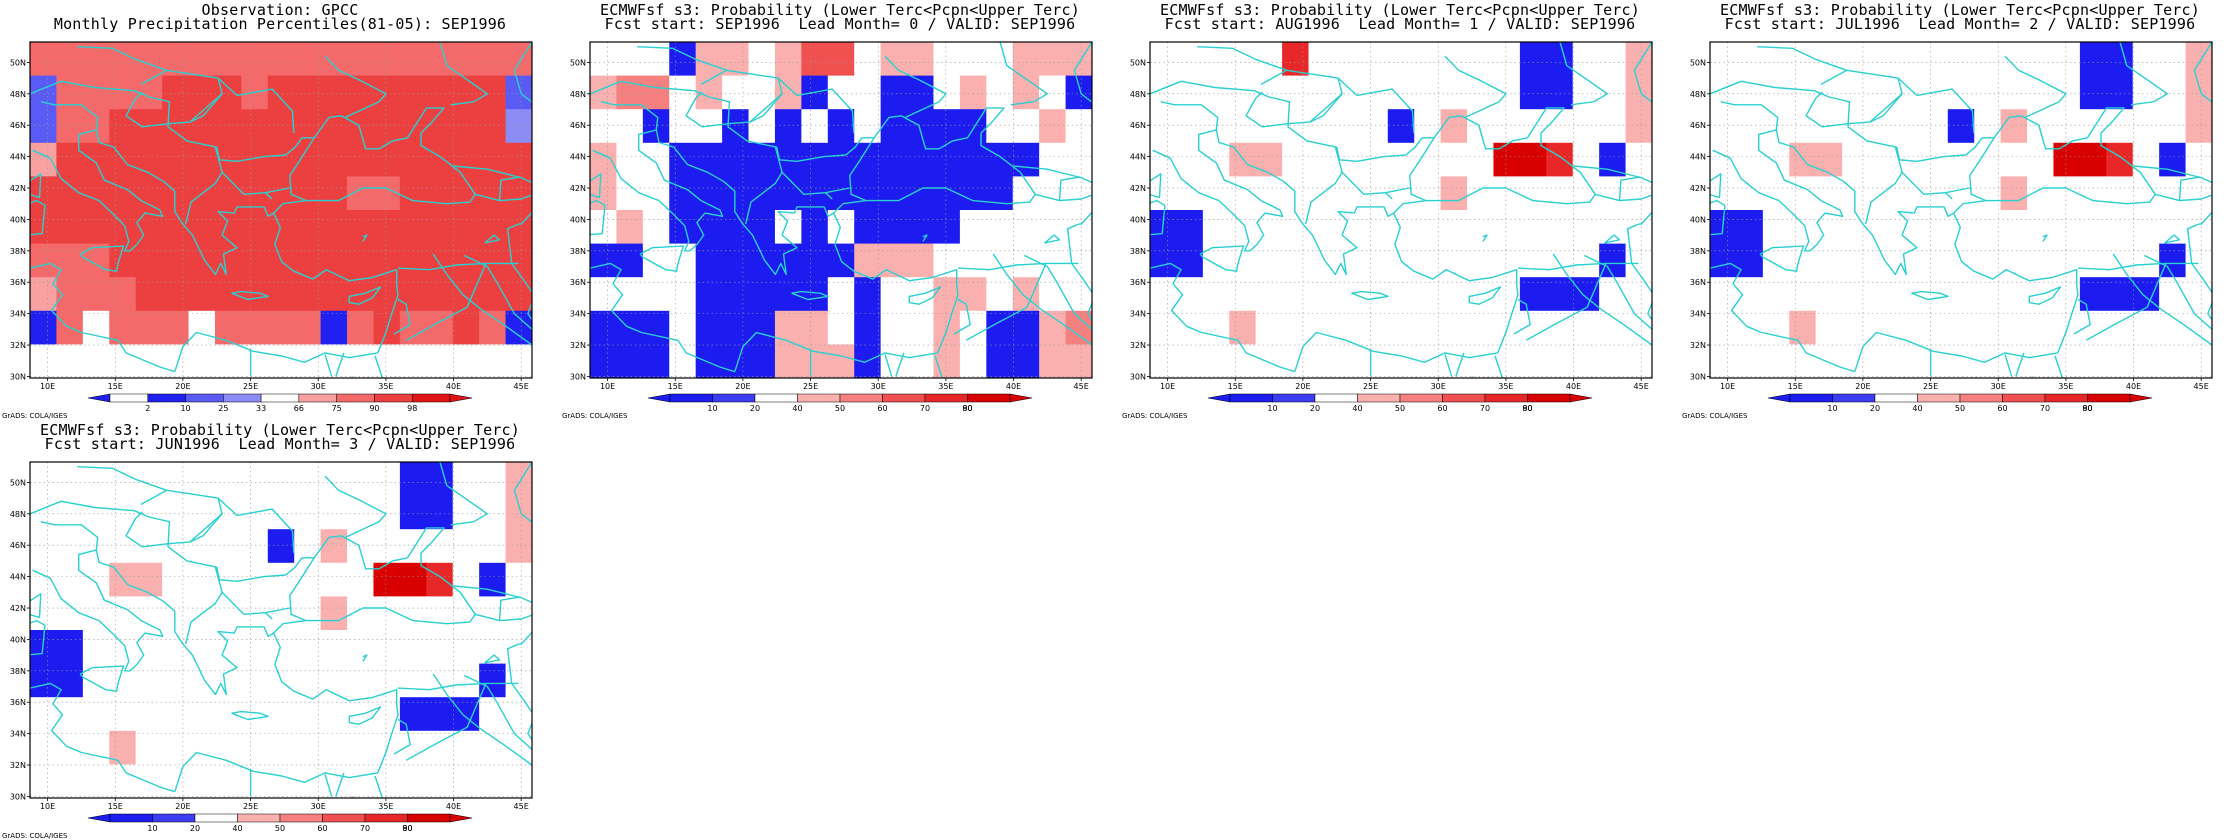  Describe the element at coordinates (182, 806) in the screenshot. I see `lon-label: 20E` at that location.